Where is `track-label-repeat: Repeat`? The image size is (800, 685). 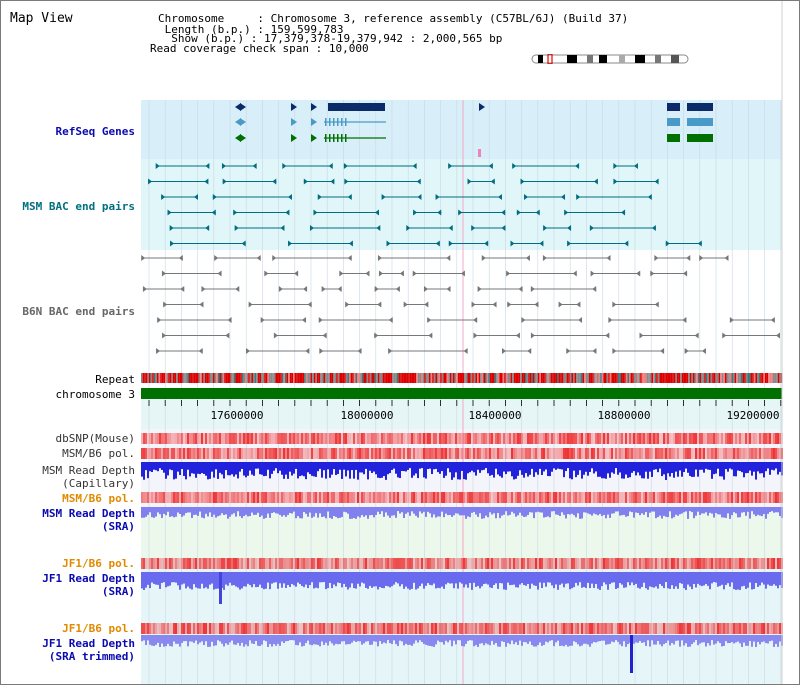
track-label-repeat: Repeat is located at coordinates (115, 379).